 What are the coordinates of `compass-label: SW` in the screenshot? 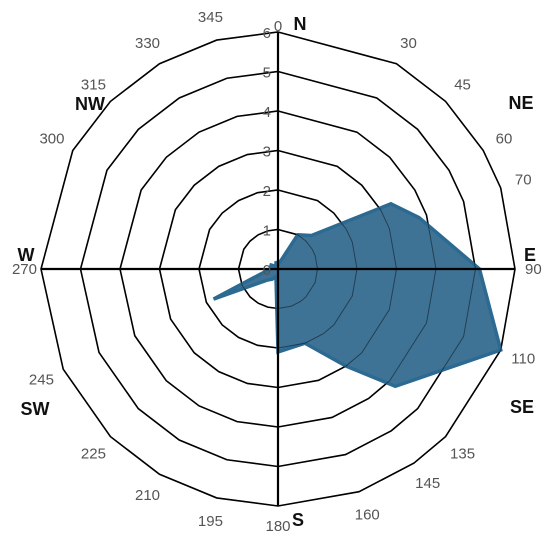 It's located at (35, 409).